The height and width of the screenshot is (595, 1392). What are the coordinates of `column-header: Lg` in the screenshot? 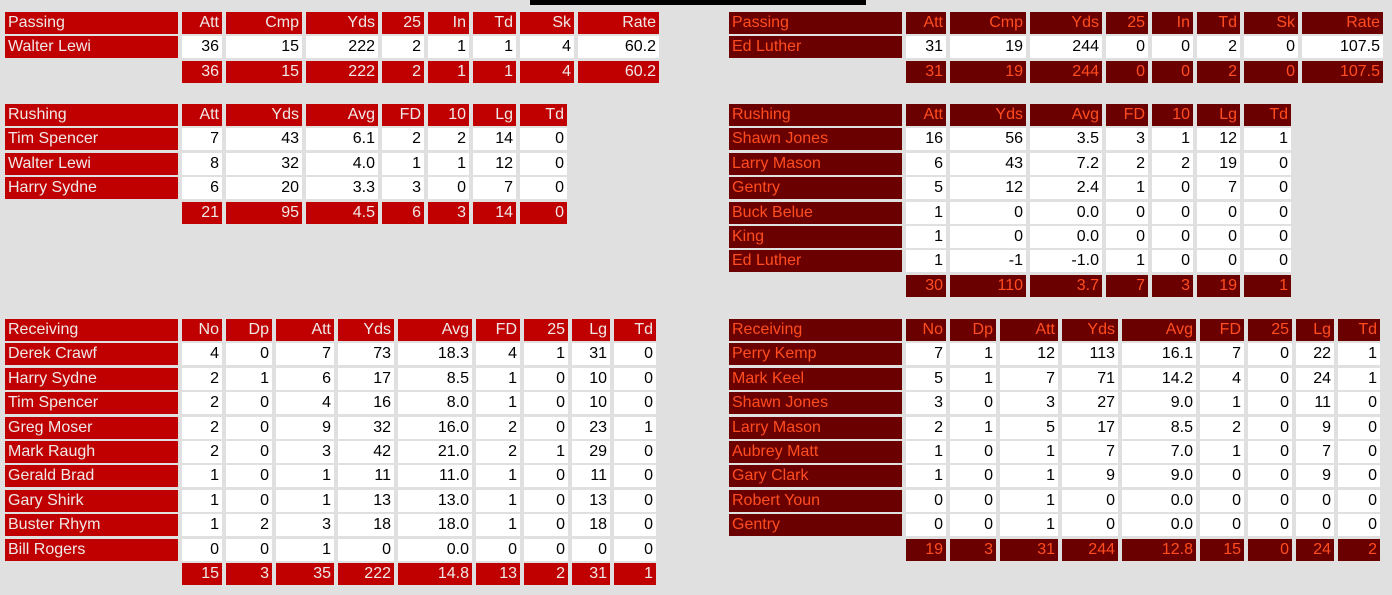 It's located at (1315, 330).